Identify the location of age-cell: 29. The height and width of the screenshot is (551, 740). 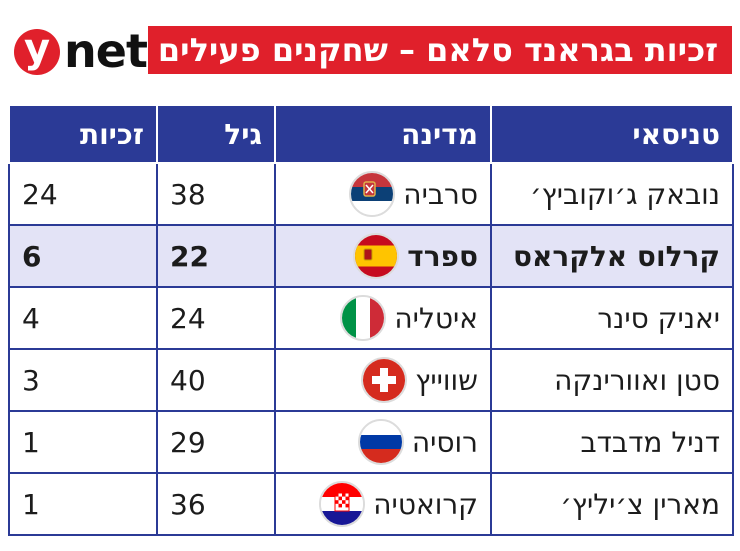
(216, 442).